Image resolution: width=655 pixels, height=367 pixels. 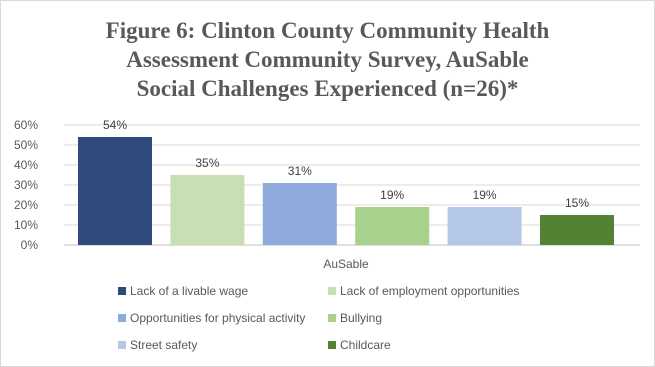 What do you see at coordinates (115, 125) in the screenshot?
I see `data-label: 54%` at bounding box center [115, 125].